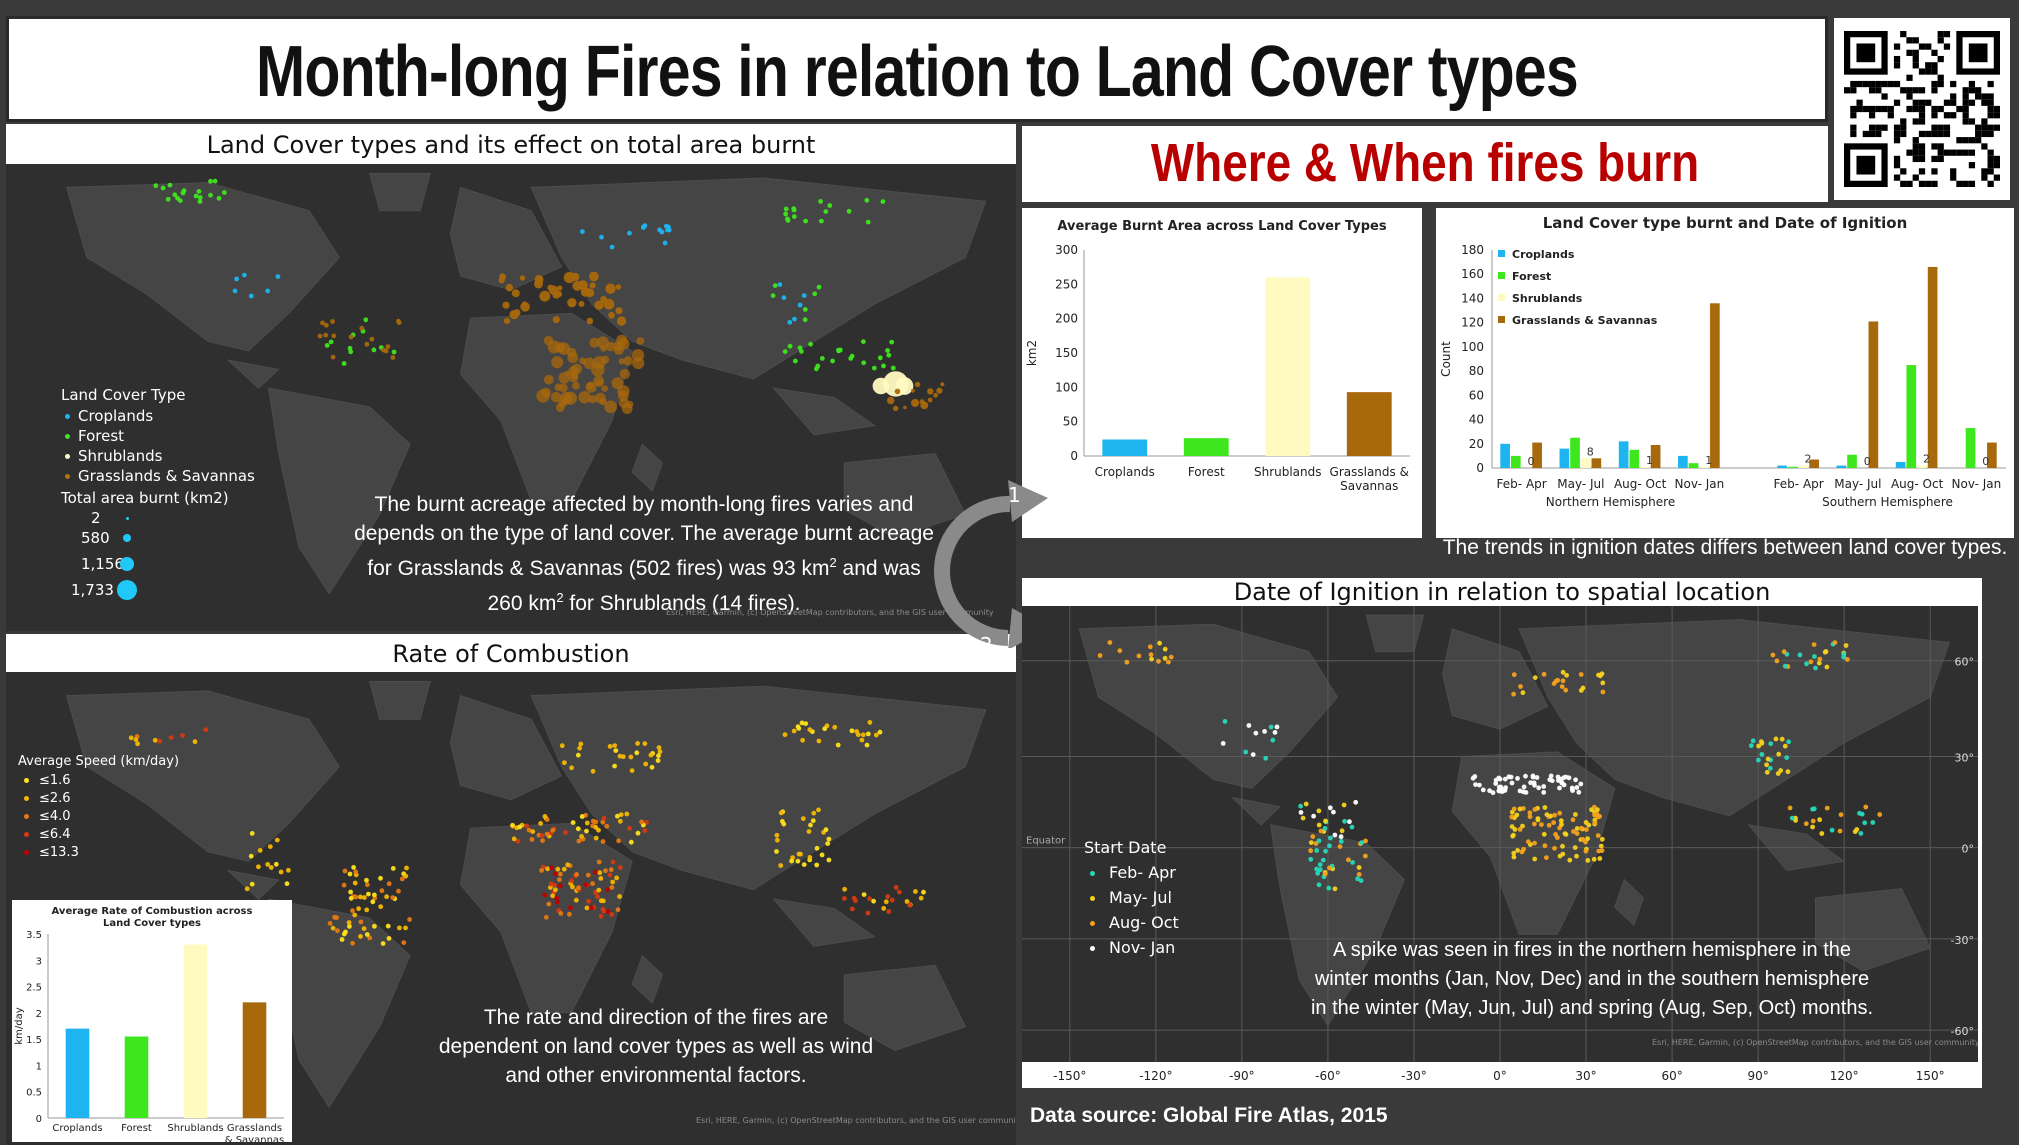 The height and width of the screenshot is (1145, 2019). What do you see at coordinates (1649, 460) in the screenshot?
I see `data-label: 1` at bounding box center [1649, 460].